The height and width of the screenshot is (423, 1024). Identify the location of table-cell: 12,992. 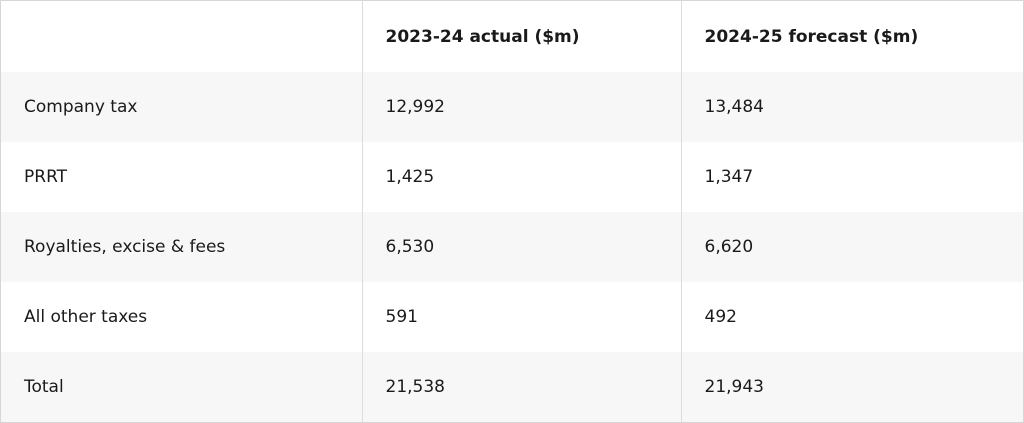
(521, 107).